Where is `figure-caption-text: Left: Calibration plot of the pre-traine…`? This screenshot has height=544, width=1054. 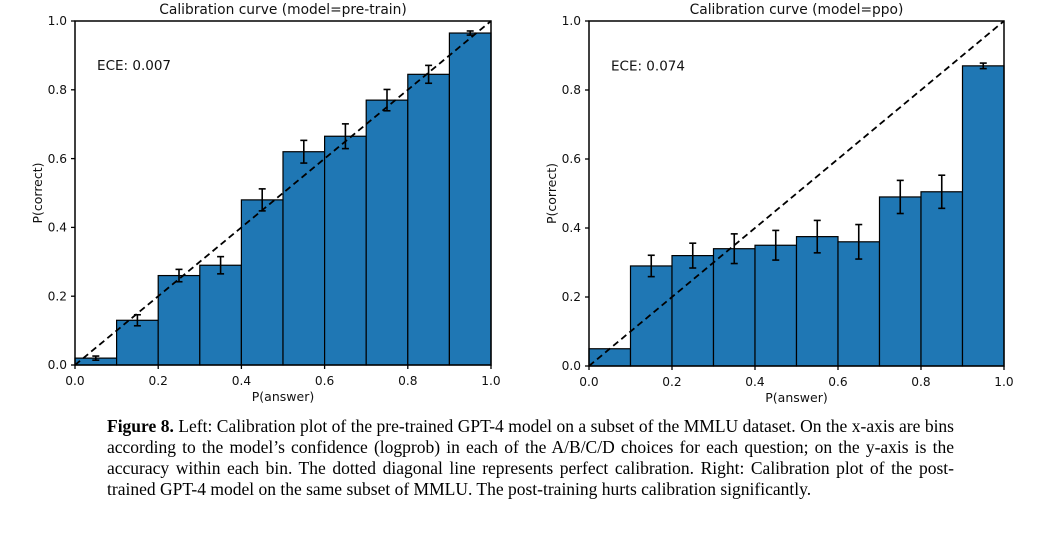
figure-caption-text: Left: Calibration plot of the pre-traine… is located at coordinates (530, 457).